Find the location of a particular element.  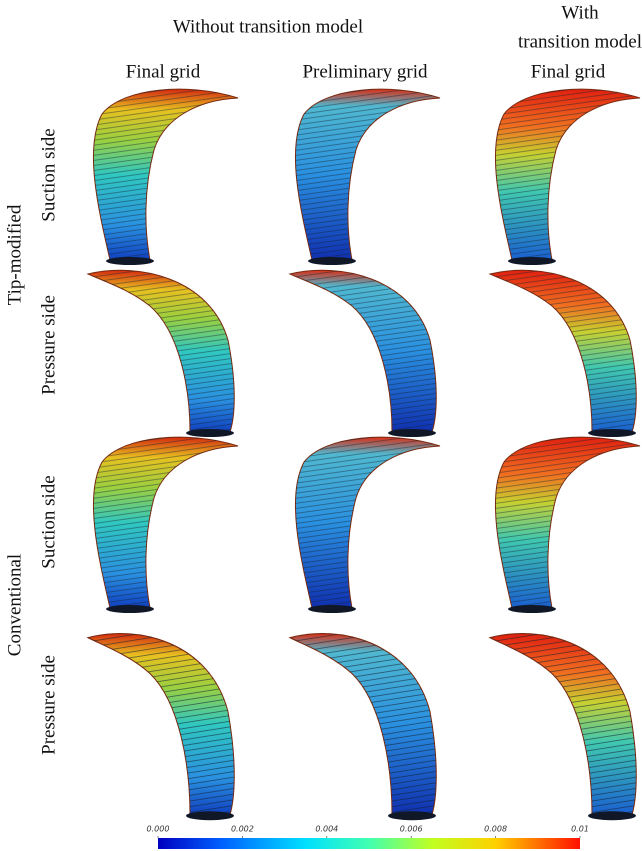

colorbar-tick-label: 0.004 is located at coordinates (326, 829).